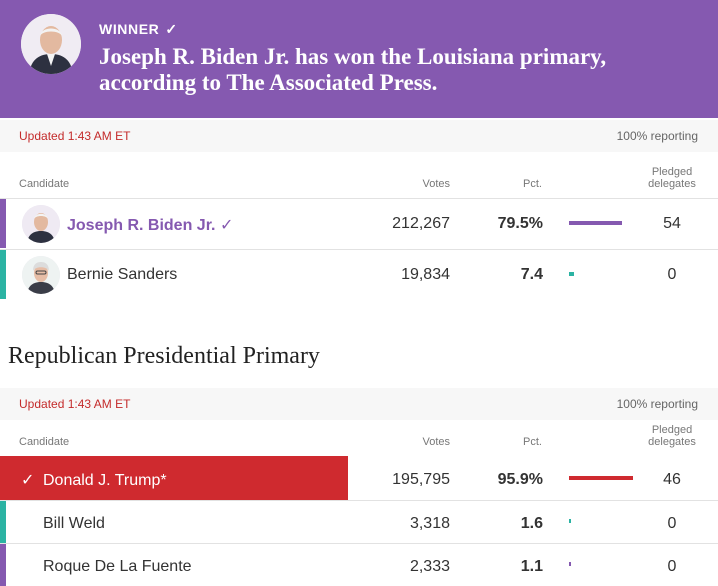  What do you see at coordinates (531, 523) in the screenshot?
I see `vote-percent: 1.6` at bounding box center [531, 523].